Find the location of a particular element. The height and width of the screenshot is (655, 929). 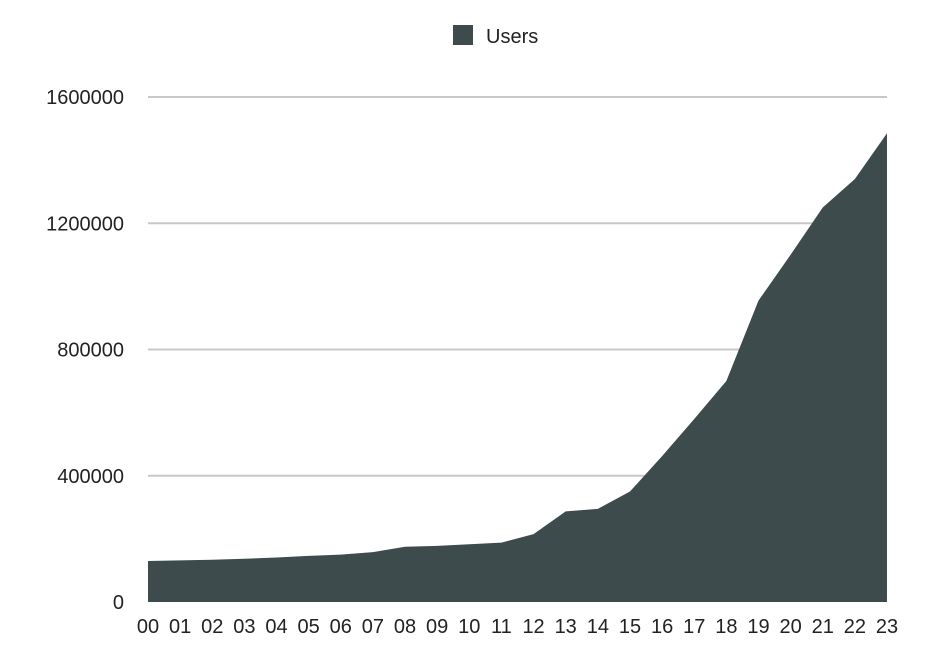

x-tick-label-22: 22 is located at coordinates (855, 627).